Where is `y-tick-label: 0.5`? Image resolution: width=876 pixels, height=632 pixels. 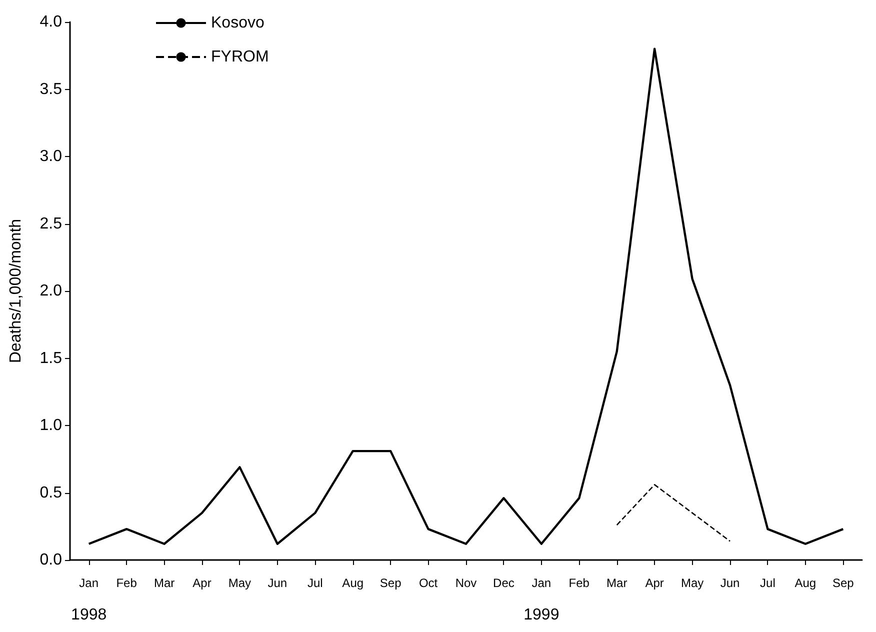 y-tick-label: 0.5 is located at coordinates (51, 493).